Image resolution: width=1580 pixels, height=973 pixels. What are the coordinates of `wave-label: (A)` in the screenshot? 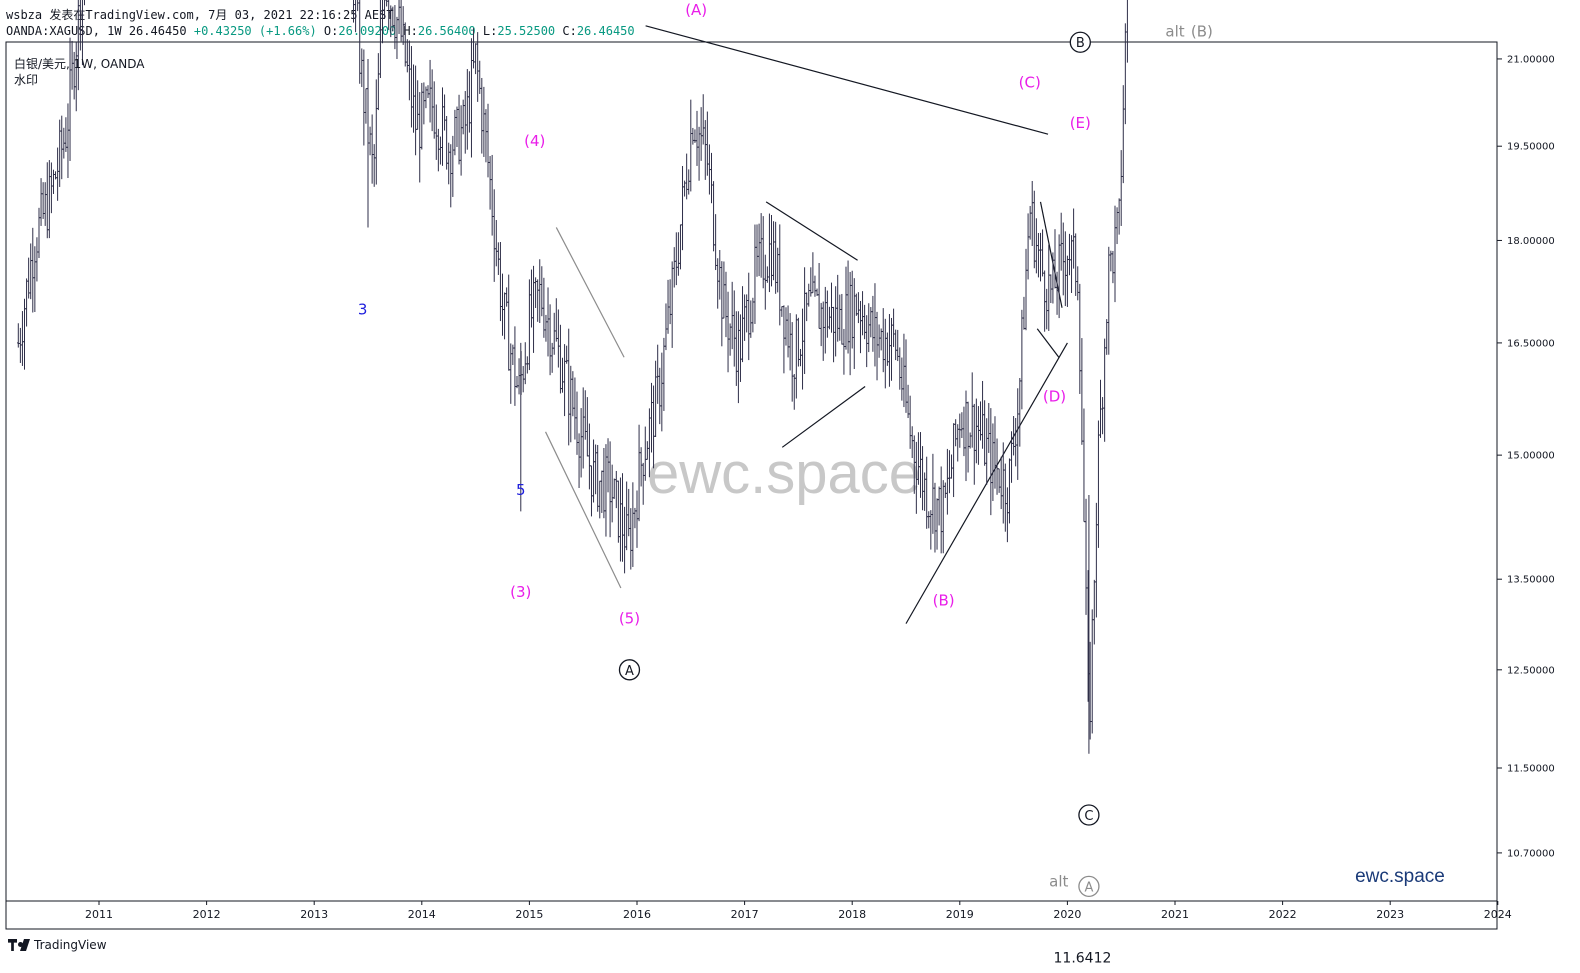 It's located at (696, 10).